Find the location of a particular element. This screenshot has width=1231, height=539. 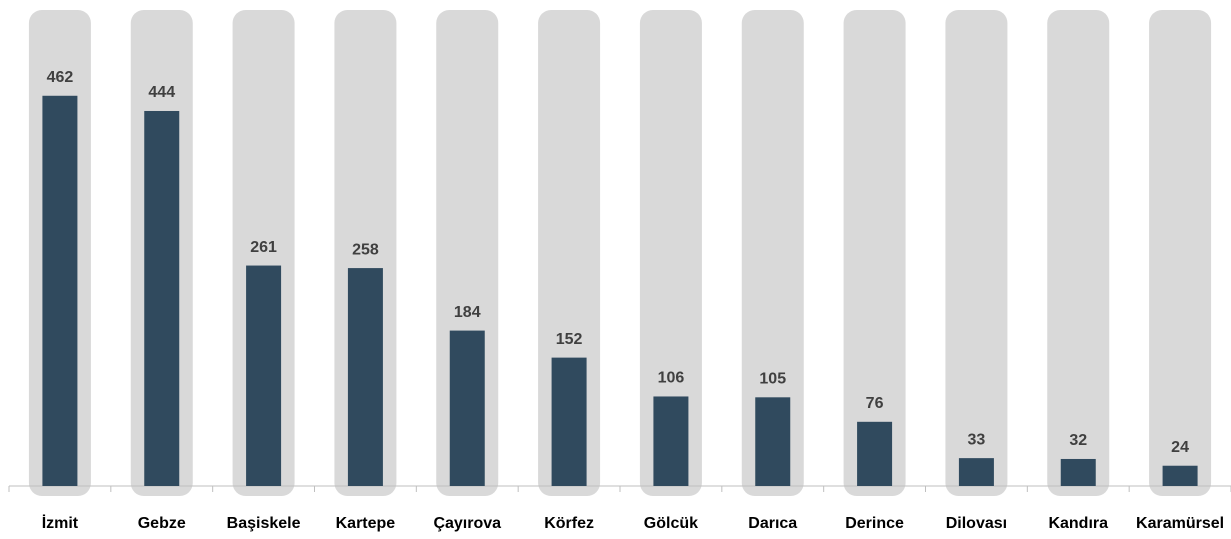

x-tick-label: Çayırova is located at coordinates (467, 523).